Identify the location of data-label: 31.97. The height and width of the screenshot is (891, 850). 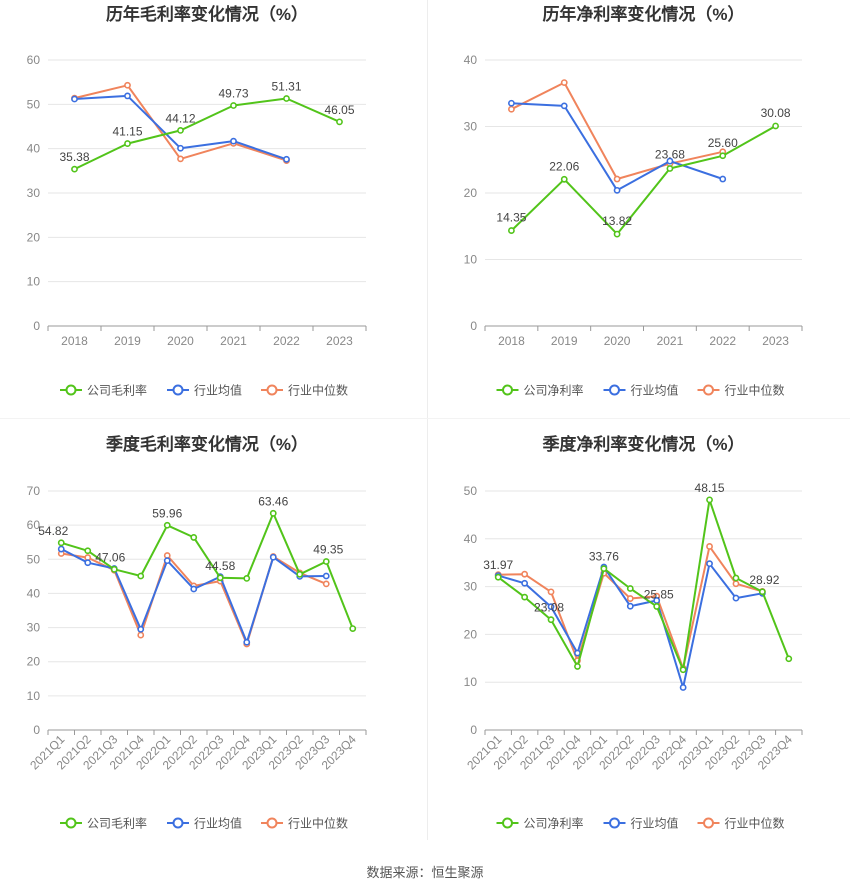
(498, 565).